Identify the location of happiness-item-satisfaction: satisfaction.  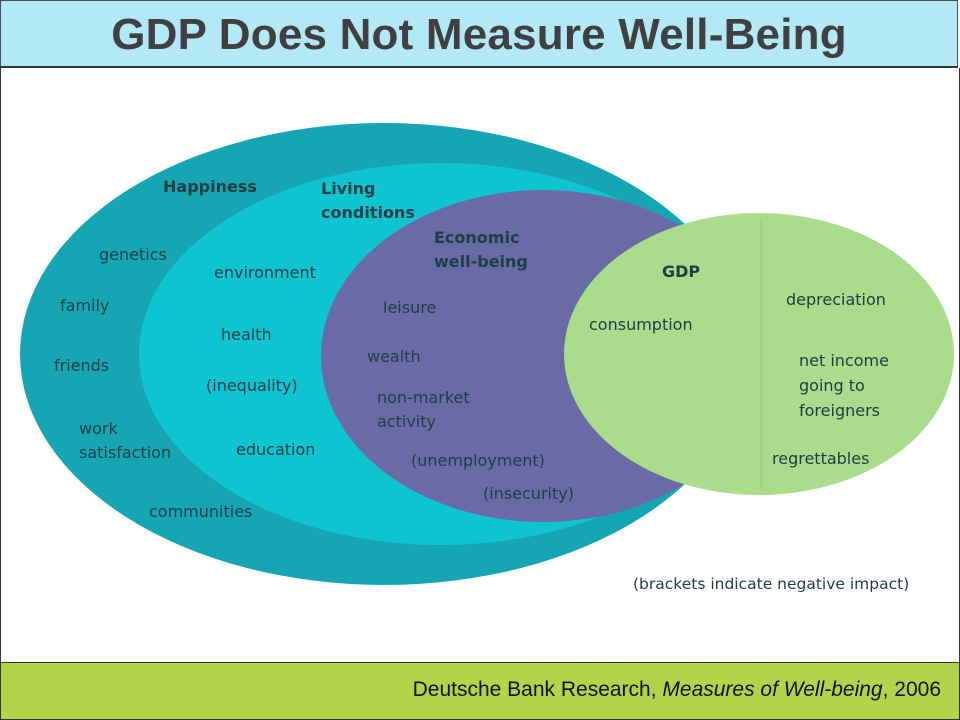
(125, 452).